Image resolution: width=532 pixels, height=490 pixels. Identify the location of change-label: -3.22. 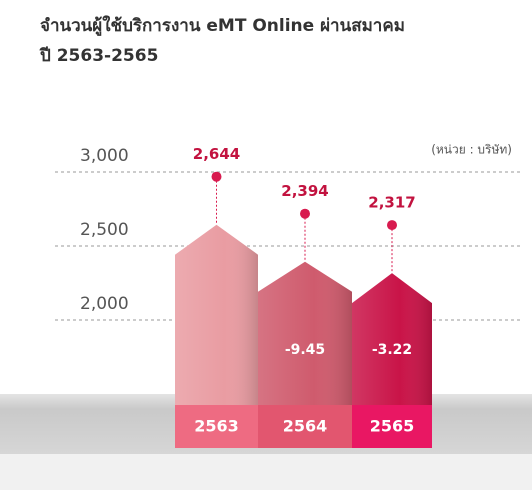
(392, 350).